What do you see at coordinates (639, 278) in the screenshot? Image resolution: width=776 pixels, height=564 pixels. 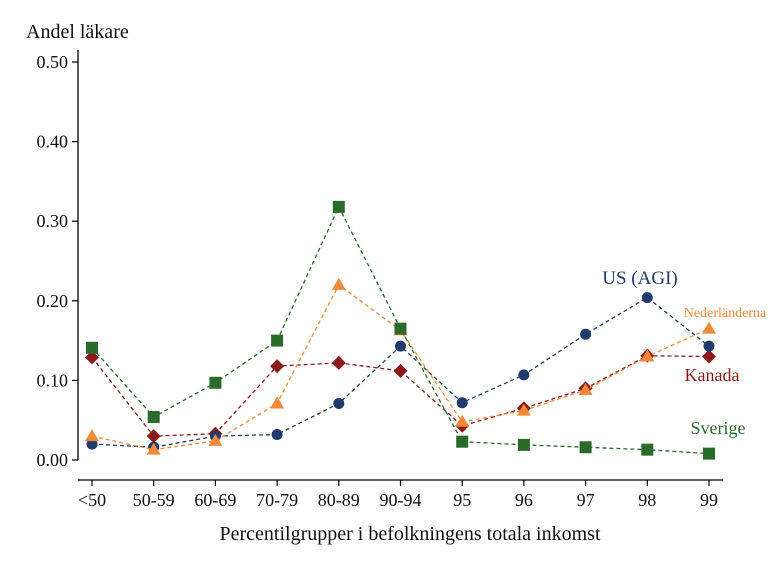 I see `series-label-us-agi: US (AGI)` at bounding box center [639, 278].